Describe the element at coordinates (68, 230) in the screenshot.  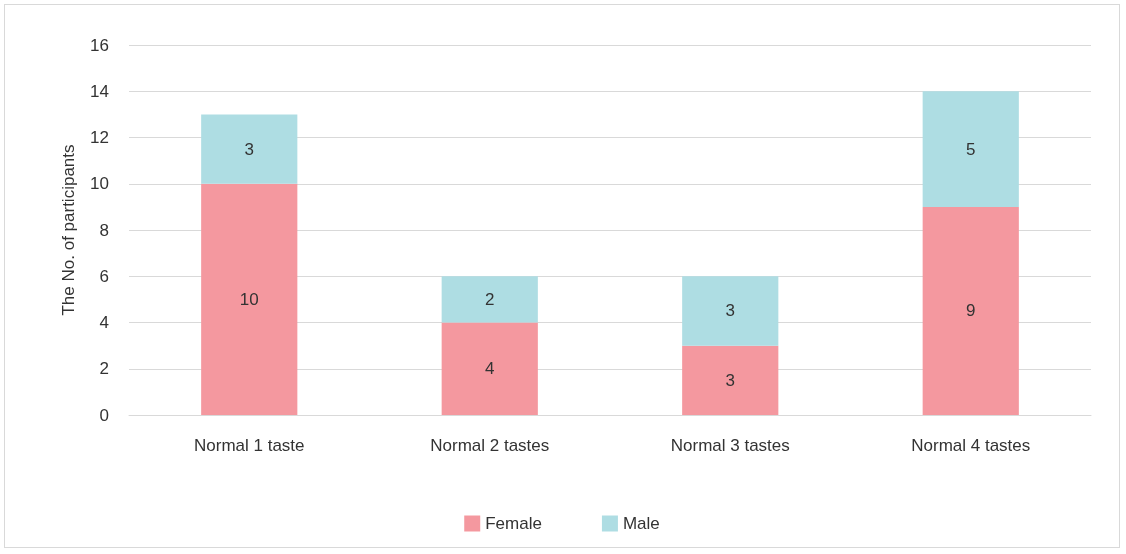
I see `y-axis-title: The No. of participants` at that location.